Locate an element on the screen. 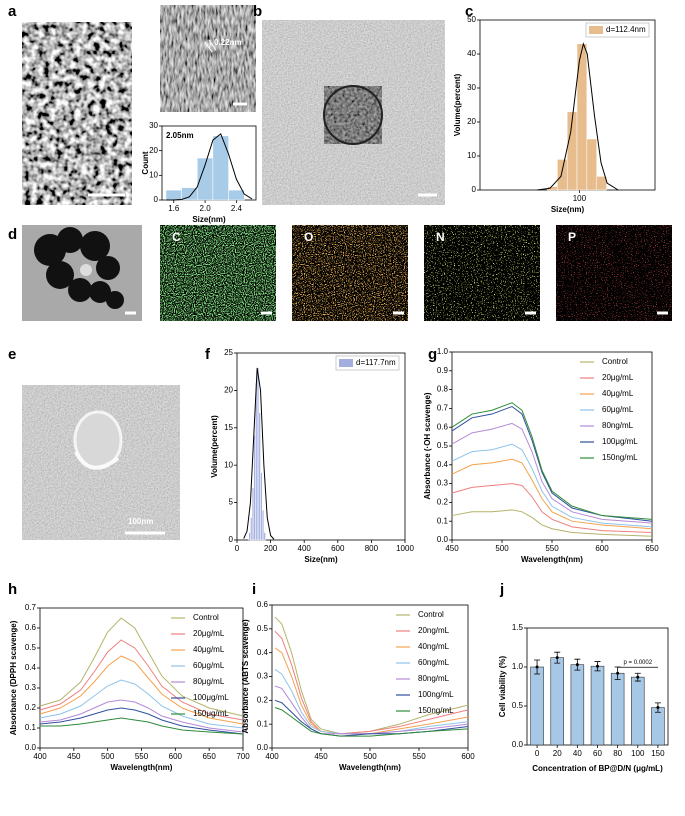 This screenshot has width=685, height=816. legend-label: 150ng/mL is located at coordinates (620, 457).